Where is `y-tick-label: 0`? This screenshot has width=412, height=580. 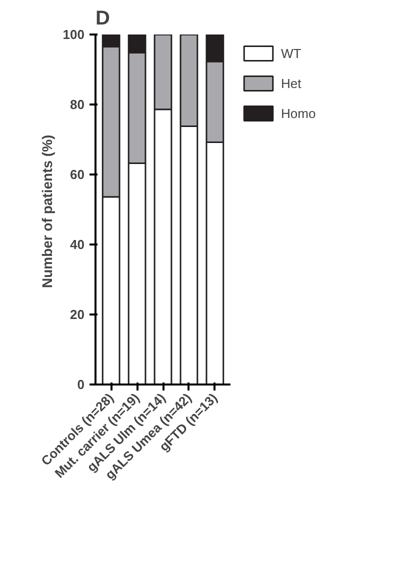 y-tick-label: 0 is located at coordinates (81, 384).